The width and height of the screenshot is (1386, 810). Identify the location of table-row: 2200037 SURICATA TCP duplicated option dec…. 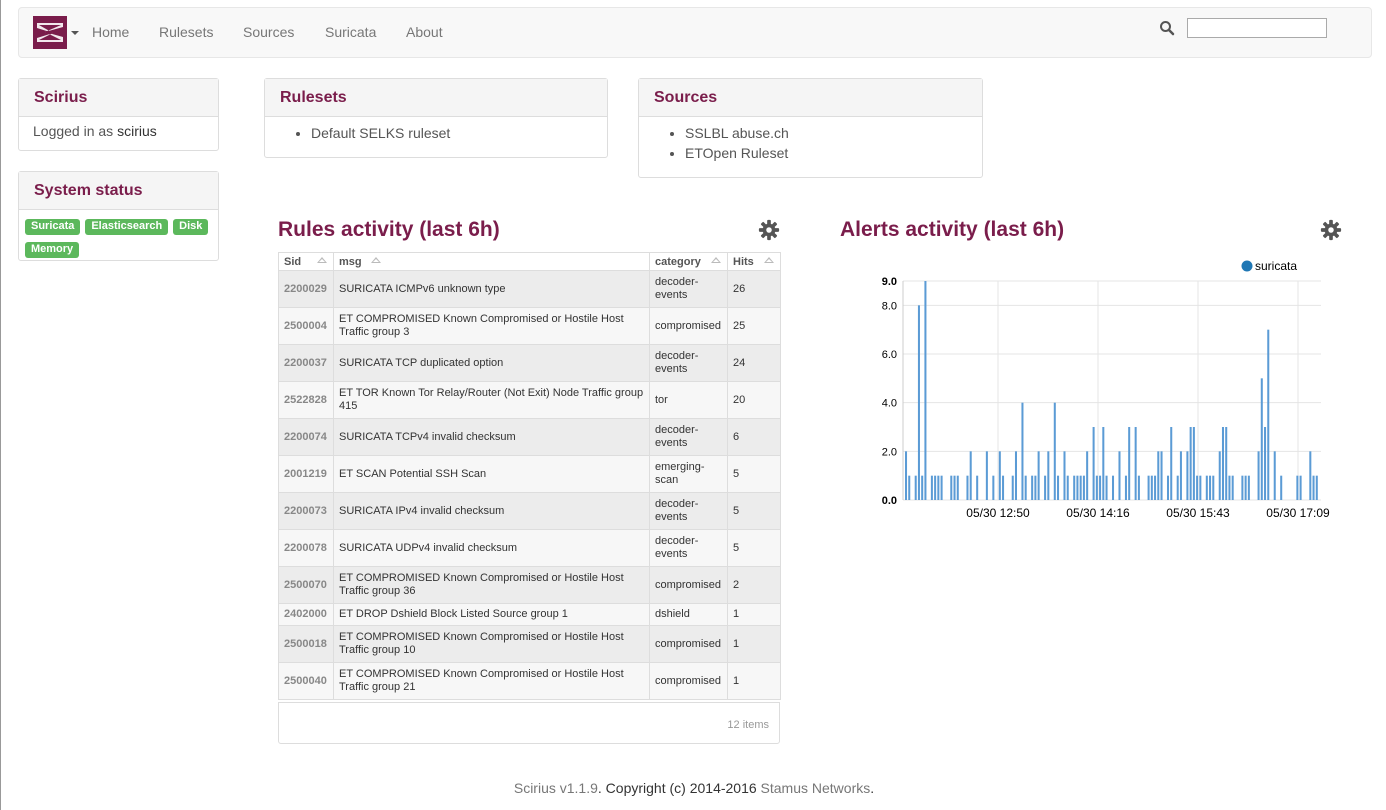
(529, 363).